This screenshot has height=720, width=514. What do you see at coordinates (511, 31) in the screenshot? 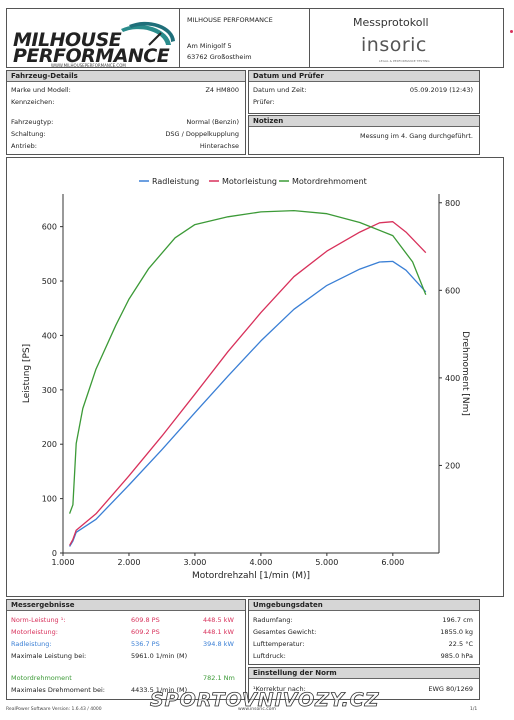
I see `page-edge-mark` at bounding box center [511, 31].